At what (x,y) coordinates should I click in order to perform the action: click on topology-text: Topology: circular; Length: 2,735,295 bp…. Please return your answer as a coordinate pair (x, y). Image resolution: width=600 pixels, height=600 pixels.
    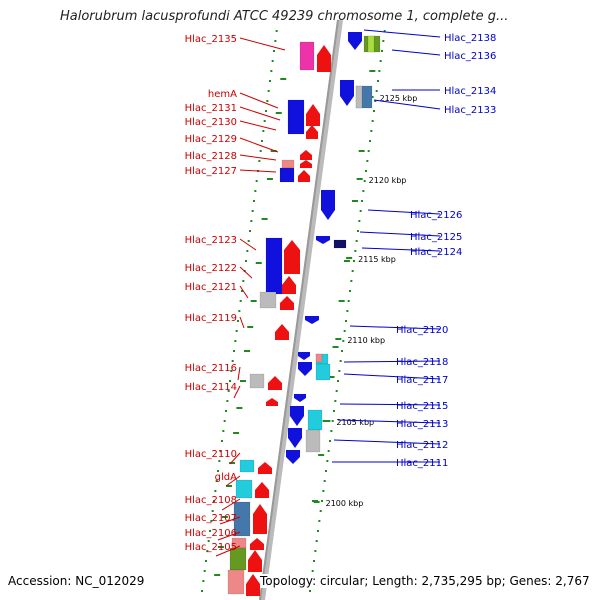
    Looking at the image, I should click on (425, 581).